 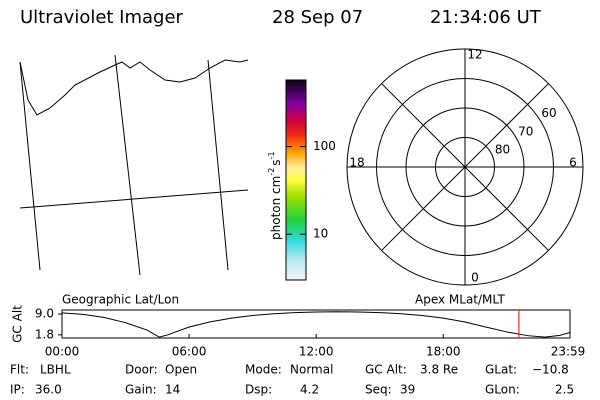 I want to click on status-label: GC Alt:, so click(x=386, y=370).